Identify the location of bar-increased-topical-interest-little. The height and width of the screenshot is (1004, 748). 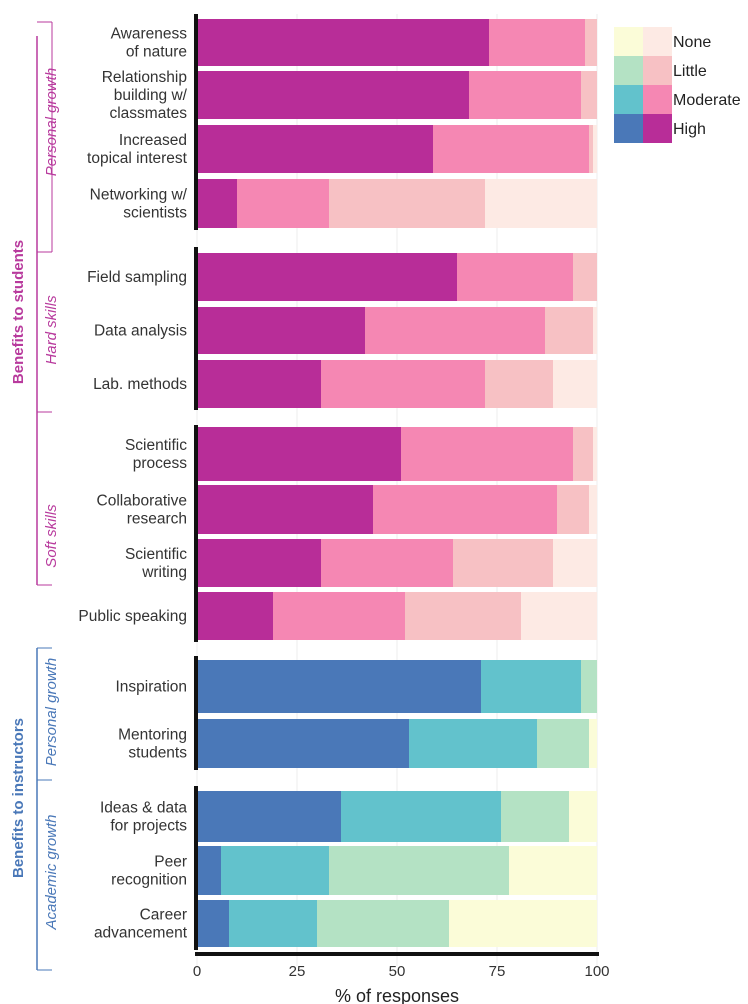
(591, 149).